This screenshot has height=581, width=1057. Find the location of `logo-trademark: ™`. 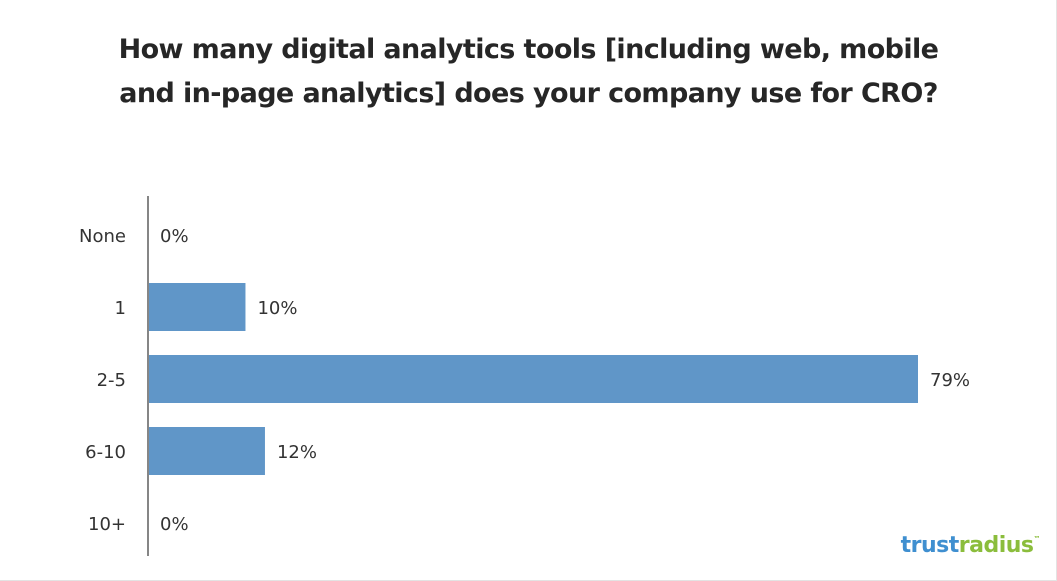

logo-trademark: ™ is located at coordinates (1037, 539).